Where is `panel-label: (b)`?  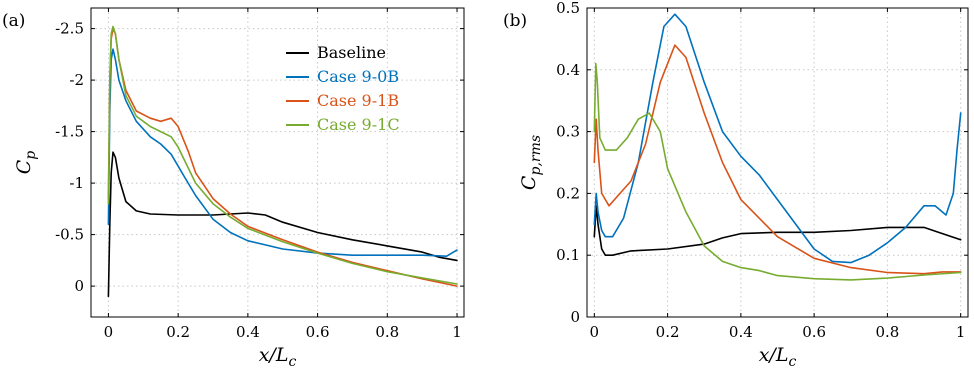
panel-label: (b) is located at coordinates (515, 21).